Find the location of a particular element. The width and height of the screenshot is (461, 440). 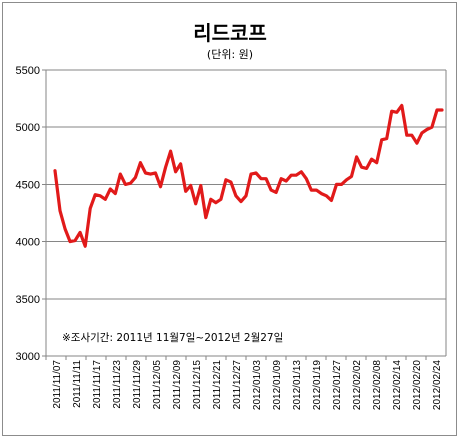

x-tick-label: 2012/01/19 is located at coordinates (317, 385).